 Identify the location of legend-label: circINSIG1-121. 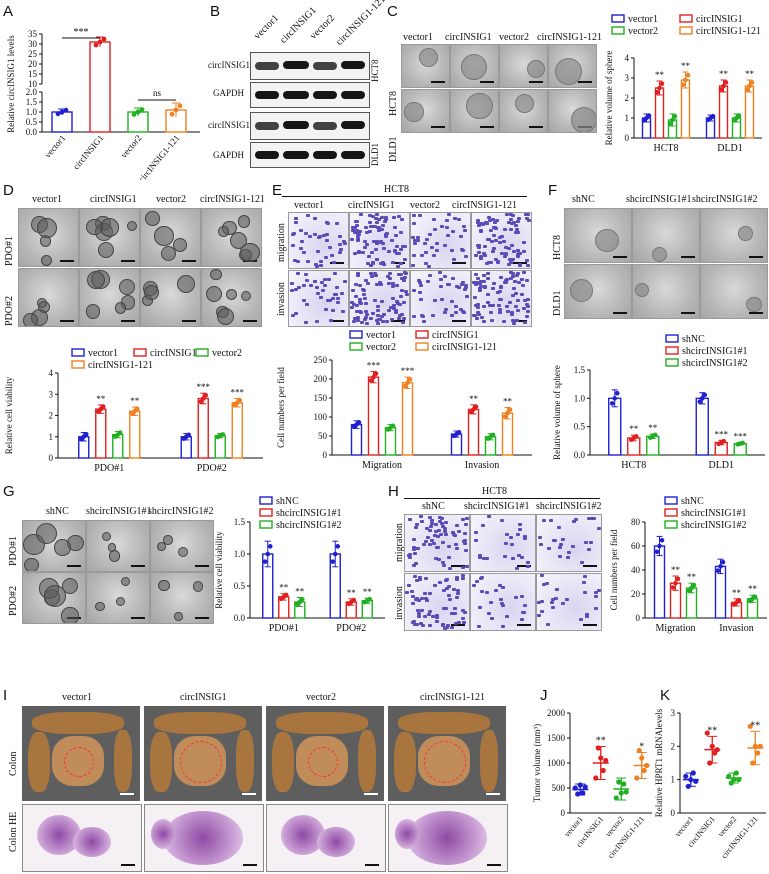
(464, 347).